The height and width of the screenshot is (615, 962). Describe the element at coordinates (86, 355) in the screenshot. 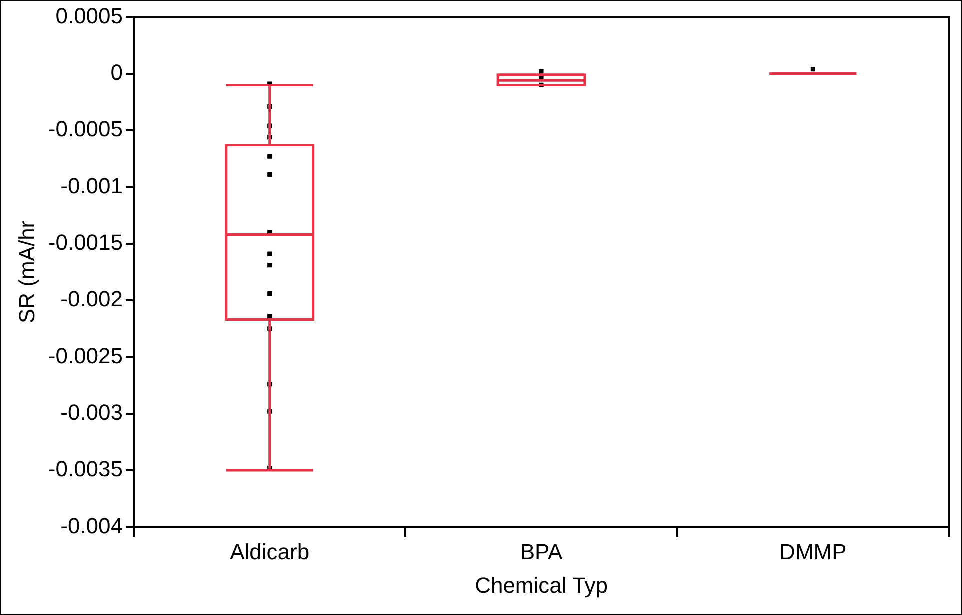

I see `y-tick-label: -0.0025` at that location.